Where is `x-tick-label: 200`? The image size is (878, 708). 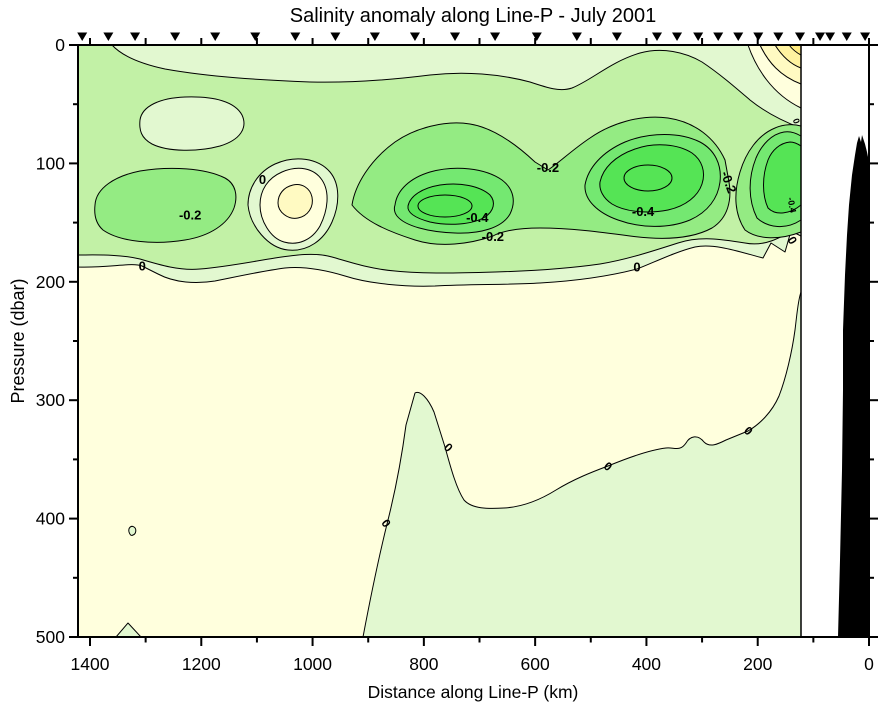 x-tick-label: 200 is located at coordinates (757, 664).